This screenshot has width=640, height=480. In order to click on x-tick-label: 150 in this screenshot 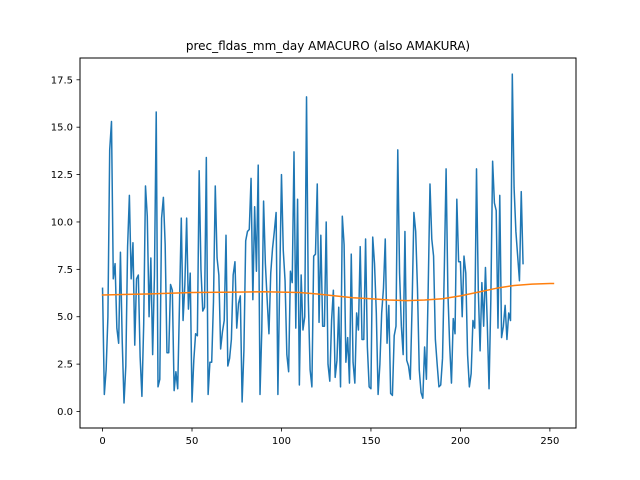, I will do `click(370, 441)`.